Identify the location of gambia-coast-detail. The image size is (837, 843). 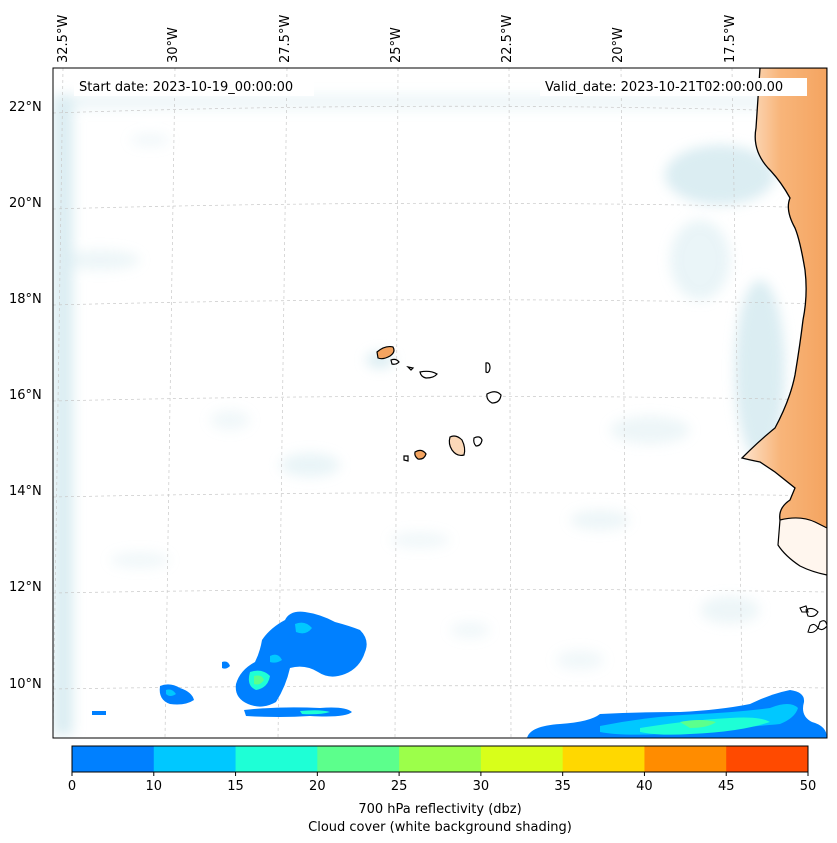
(802, 546).